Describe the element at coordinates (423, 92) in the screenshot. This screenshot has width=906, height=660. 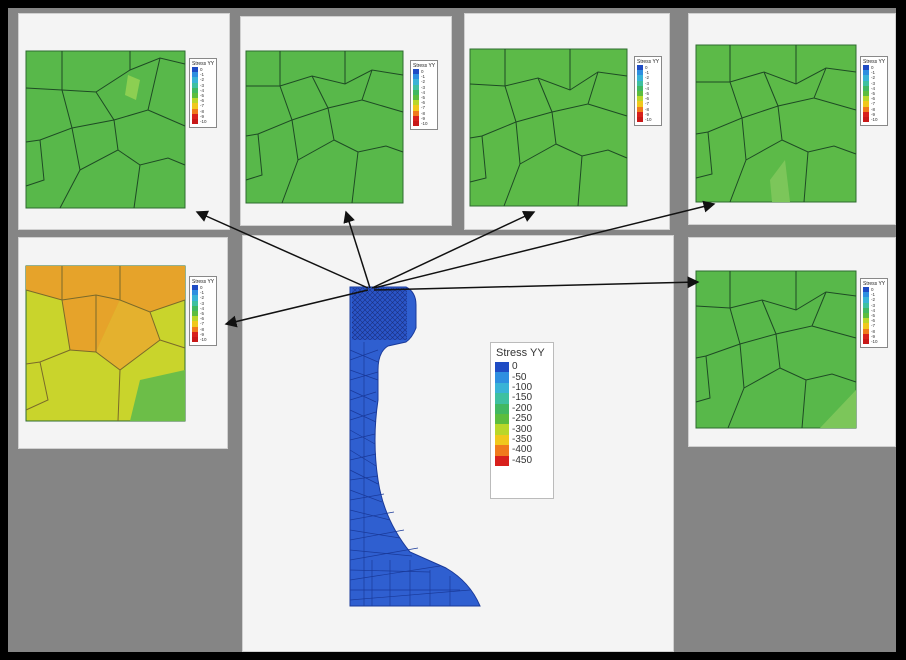
I see `mini-legend-label: -4` at that location.